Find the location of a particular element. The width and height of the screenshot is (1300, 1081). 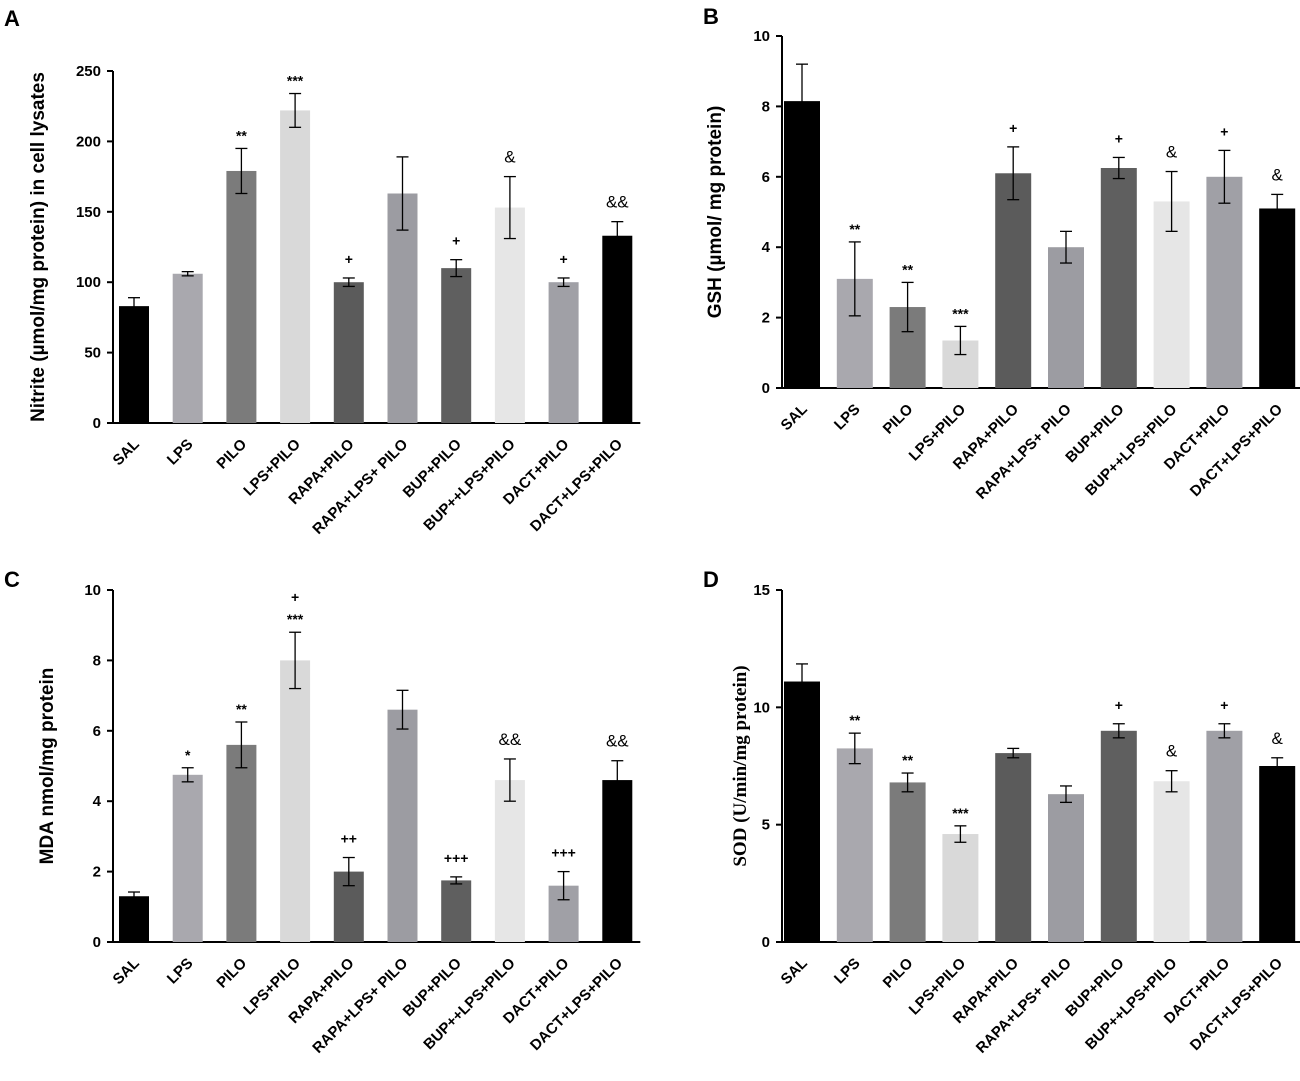

panel-letter: A is located at coordinates (12, 18).